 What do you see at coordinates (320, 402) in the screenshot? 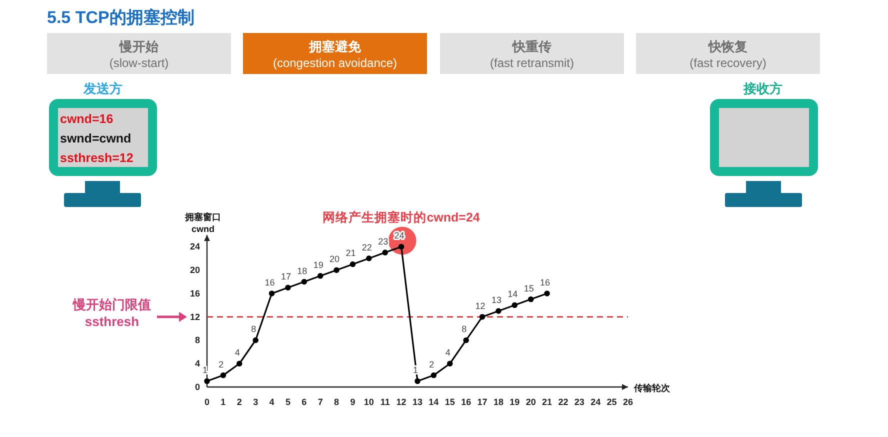
I see `x-tick-label: 7` at bounding box center [320, 402].